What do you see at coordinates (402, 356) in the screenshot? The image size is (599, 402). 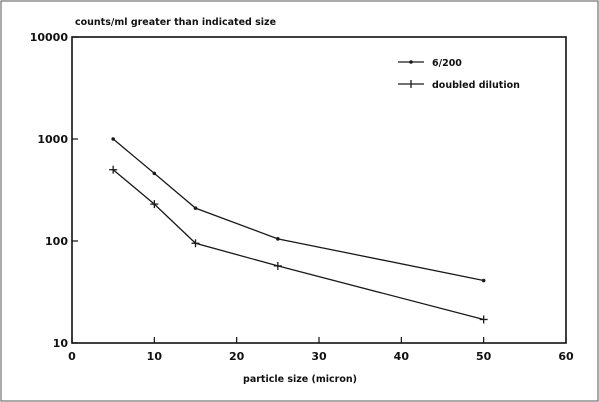 I see `x-tick-label: 40` at bounding box center [402, 356].